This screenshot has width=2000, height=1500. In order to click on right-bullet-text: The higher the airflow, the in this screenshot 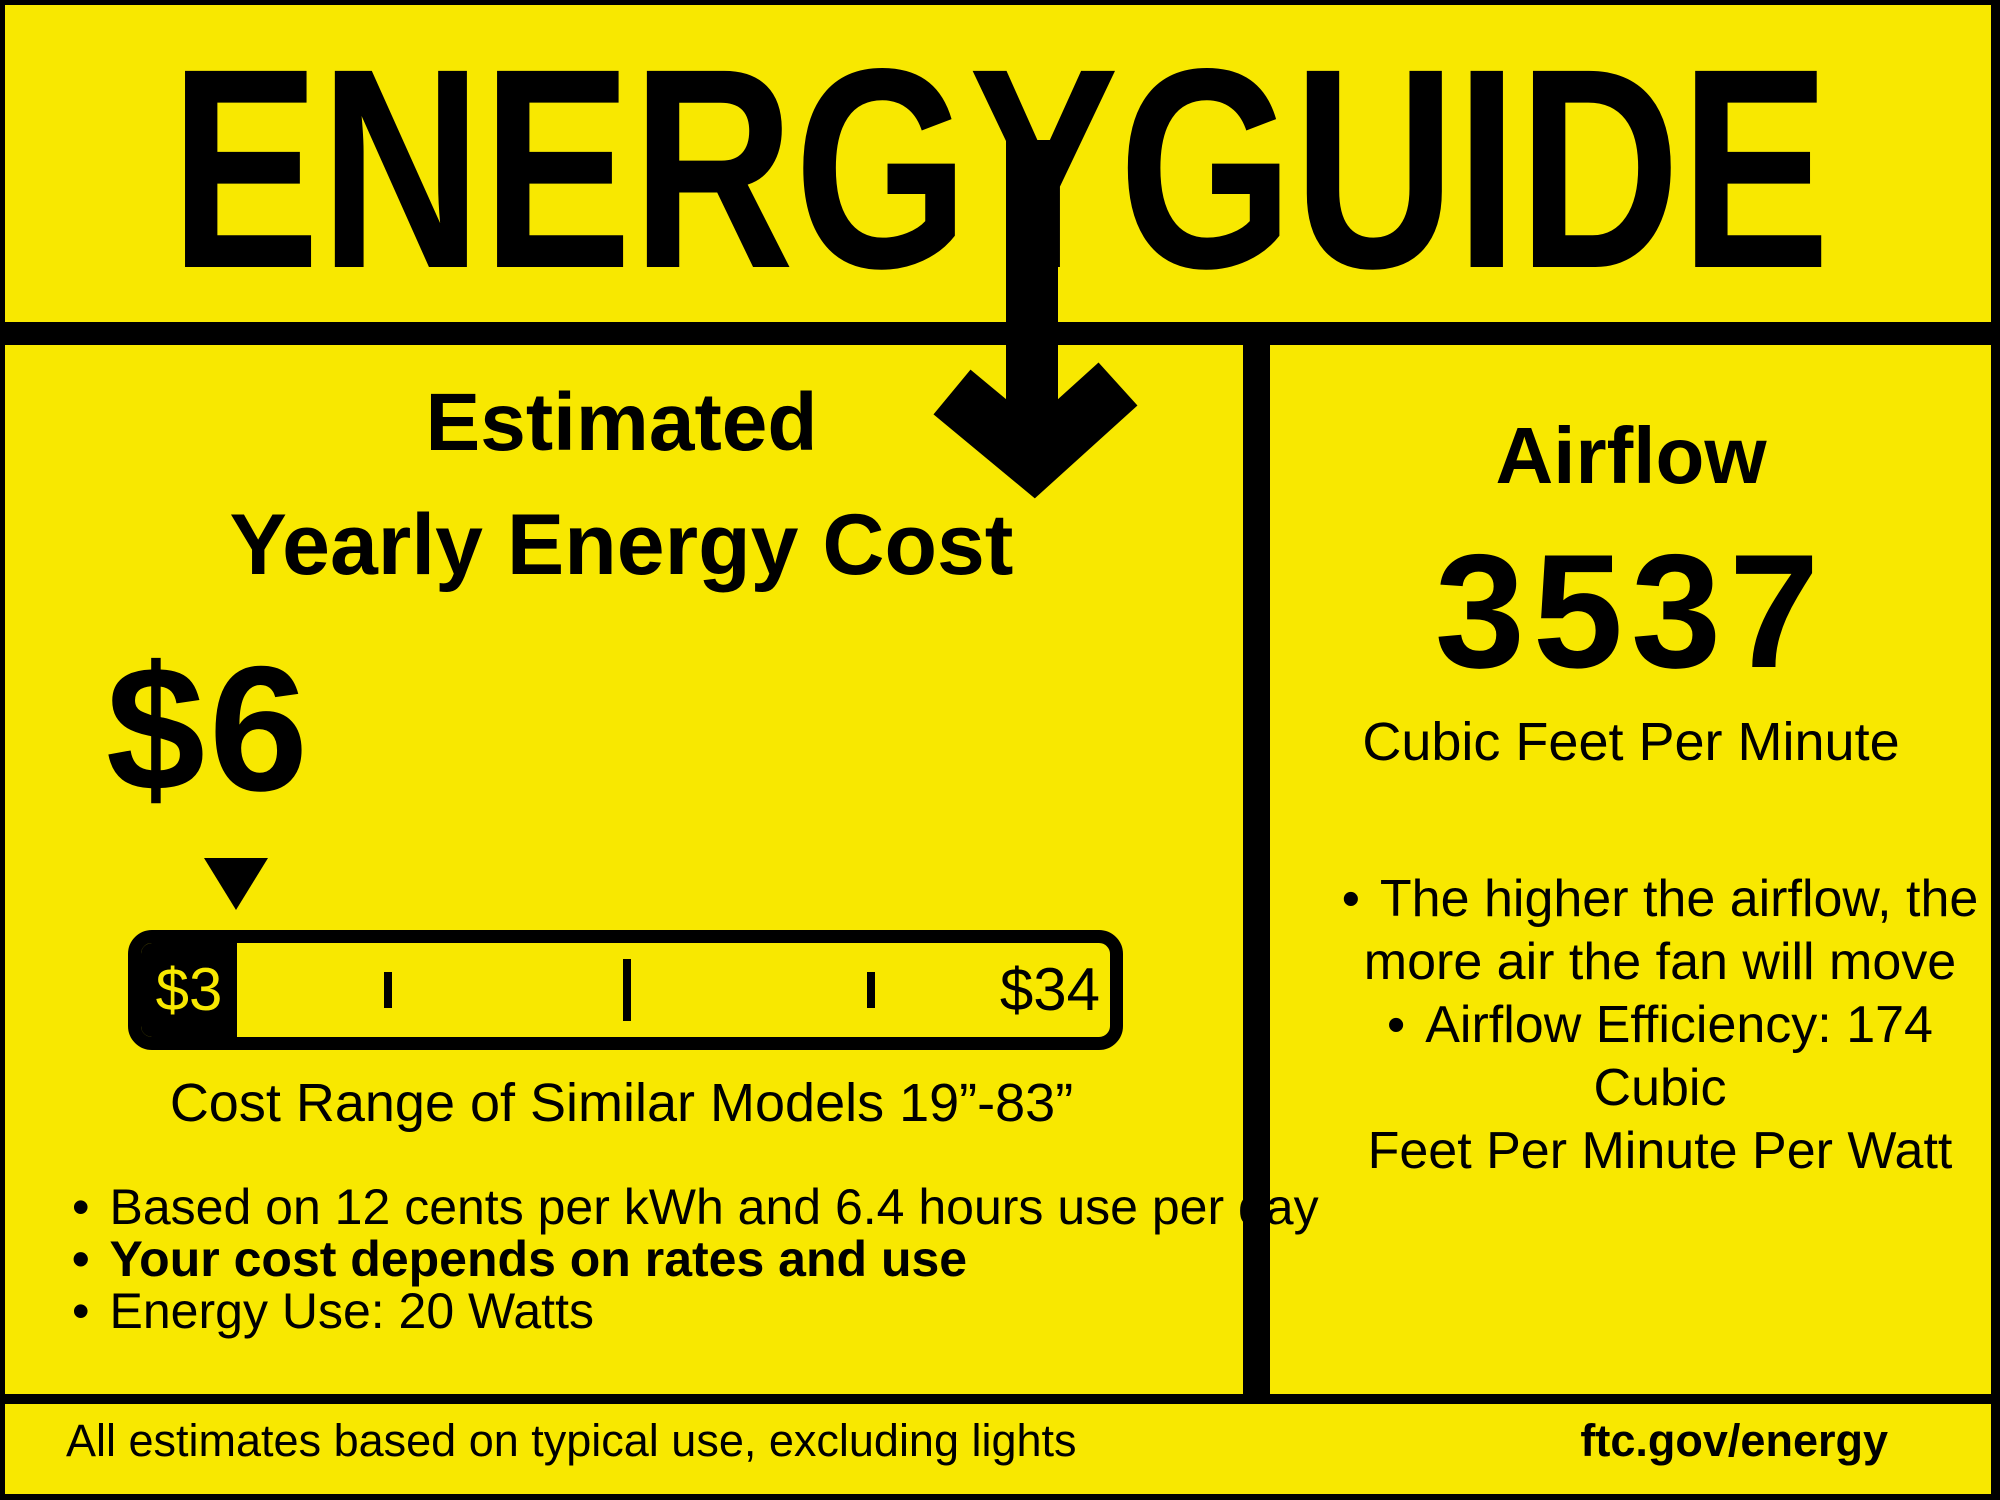, I will do `click(1679, 899)`.